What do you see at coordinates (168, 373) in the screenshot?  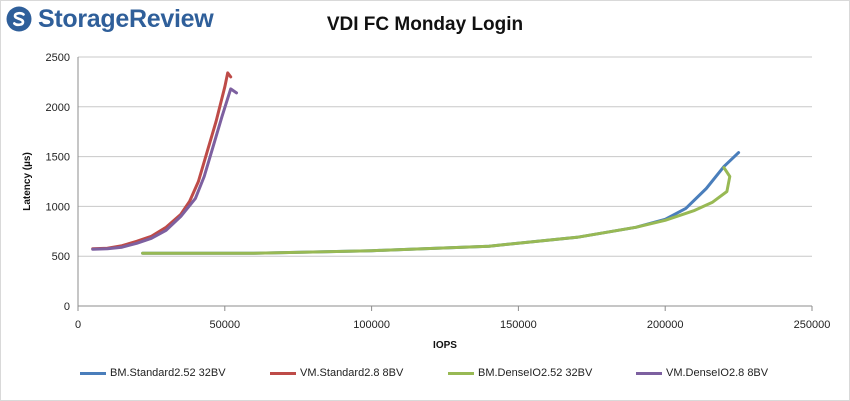 I see `legend-label: BM.Standard2.52 32BV` at bounding box center [168, 373].